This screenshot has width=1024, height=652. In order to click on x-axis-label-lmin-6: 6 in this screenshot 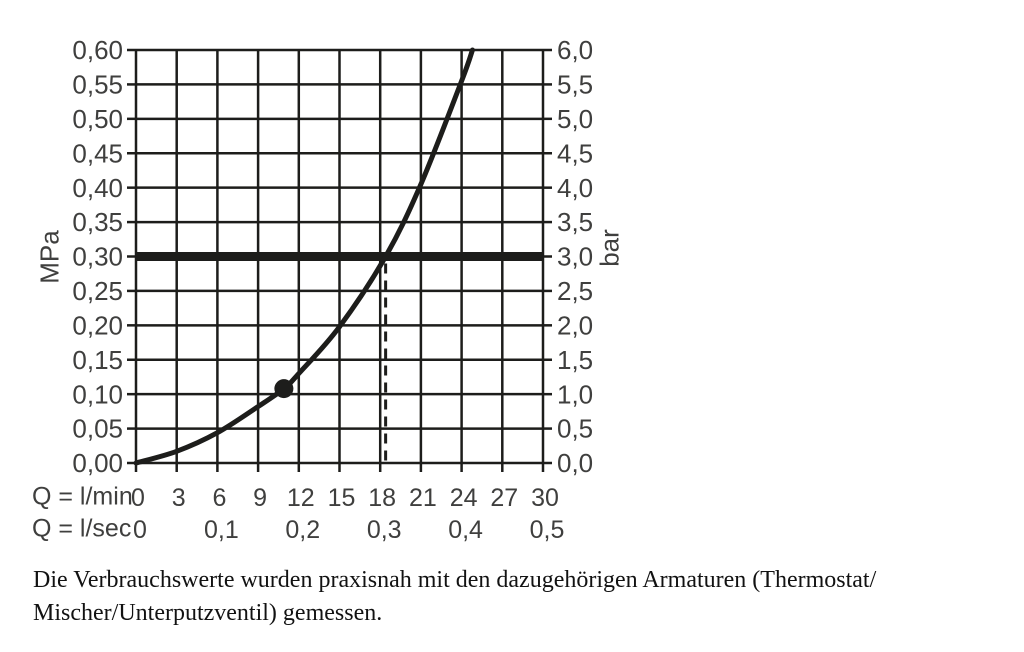, I will do `click(219, 498)`.